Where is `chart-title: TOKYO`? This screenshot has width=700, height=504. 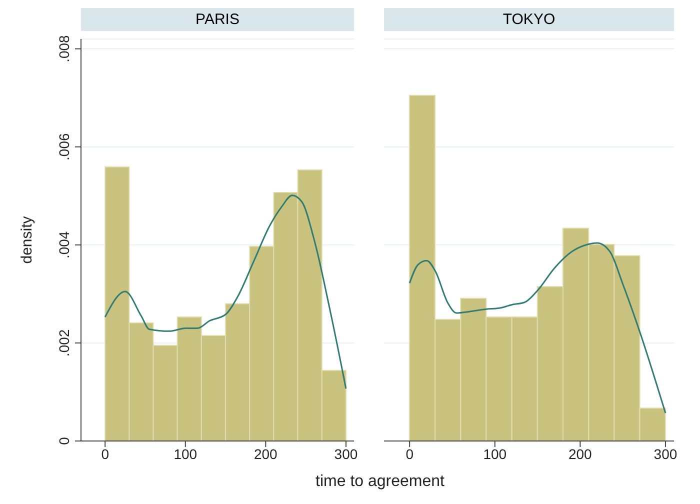
chart-title: TOKYO is located at coordinates (529, 19).